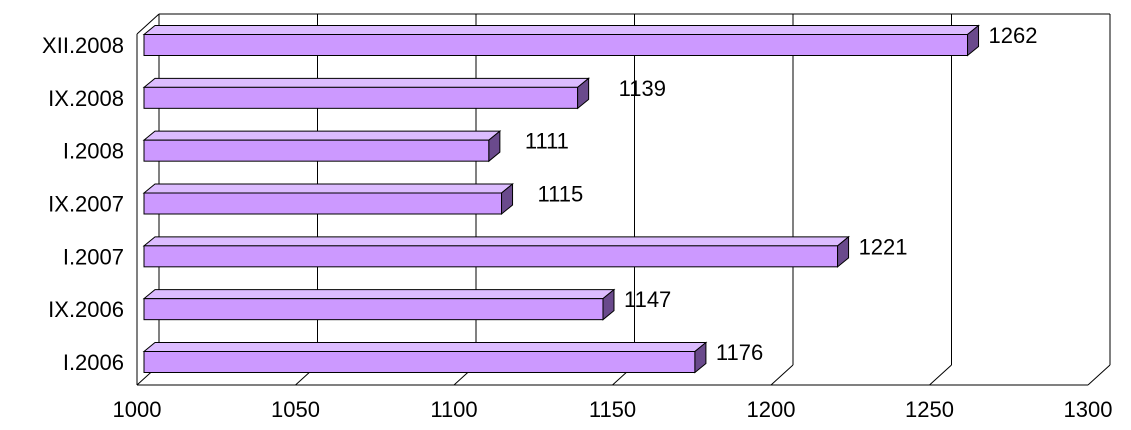 The image size is (1131, 430). What do you see at coordinates (148, 24) in the screenshot?
I see `side-wall-top-edge` at bounding box center [148, 24].